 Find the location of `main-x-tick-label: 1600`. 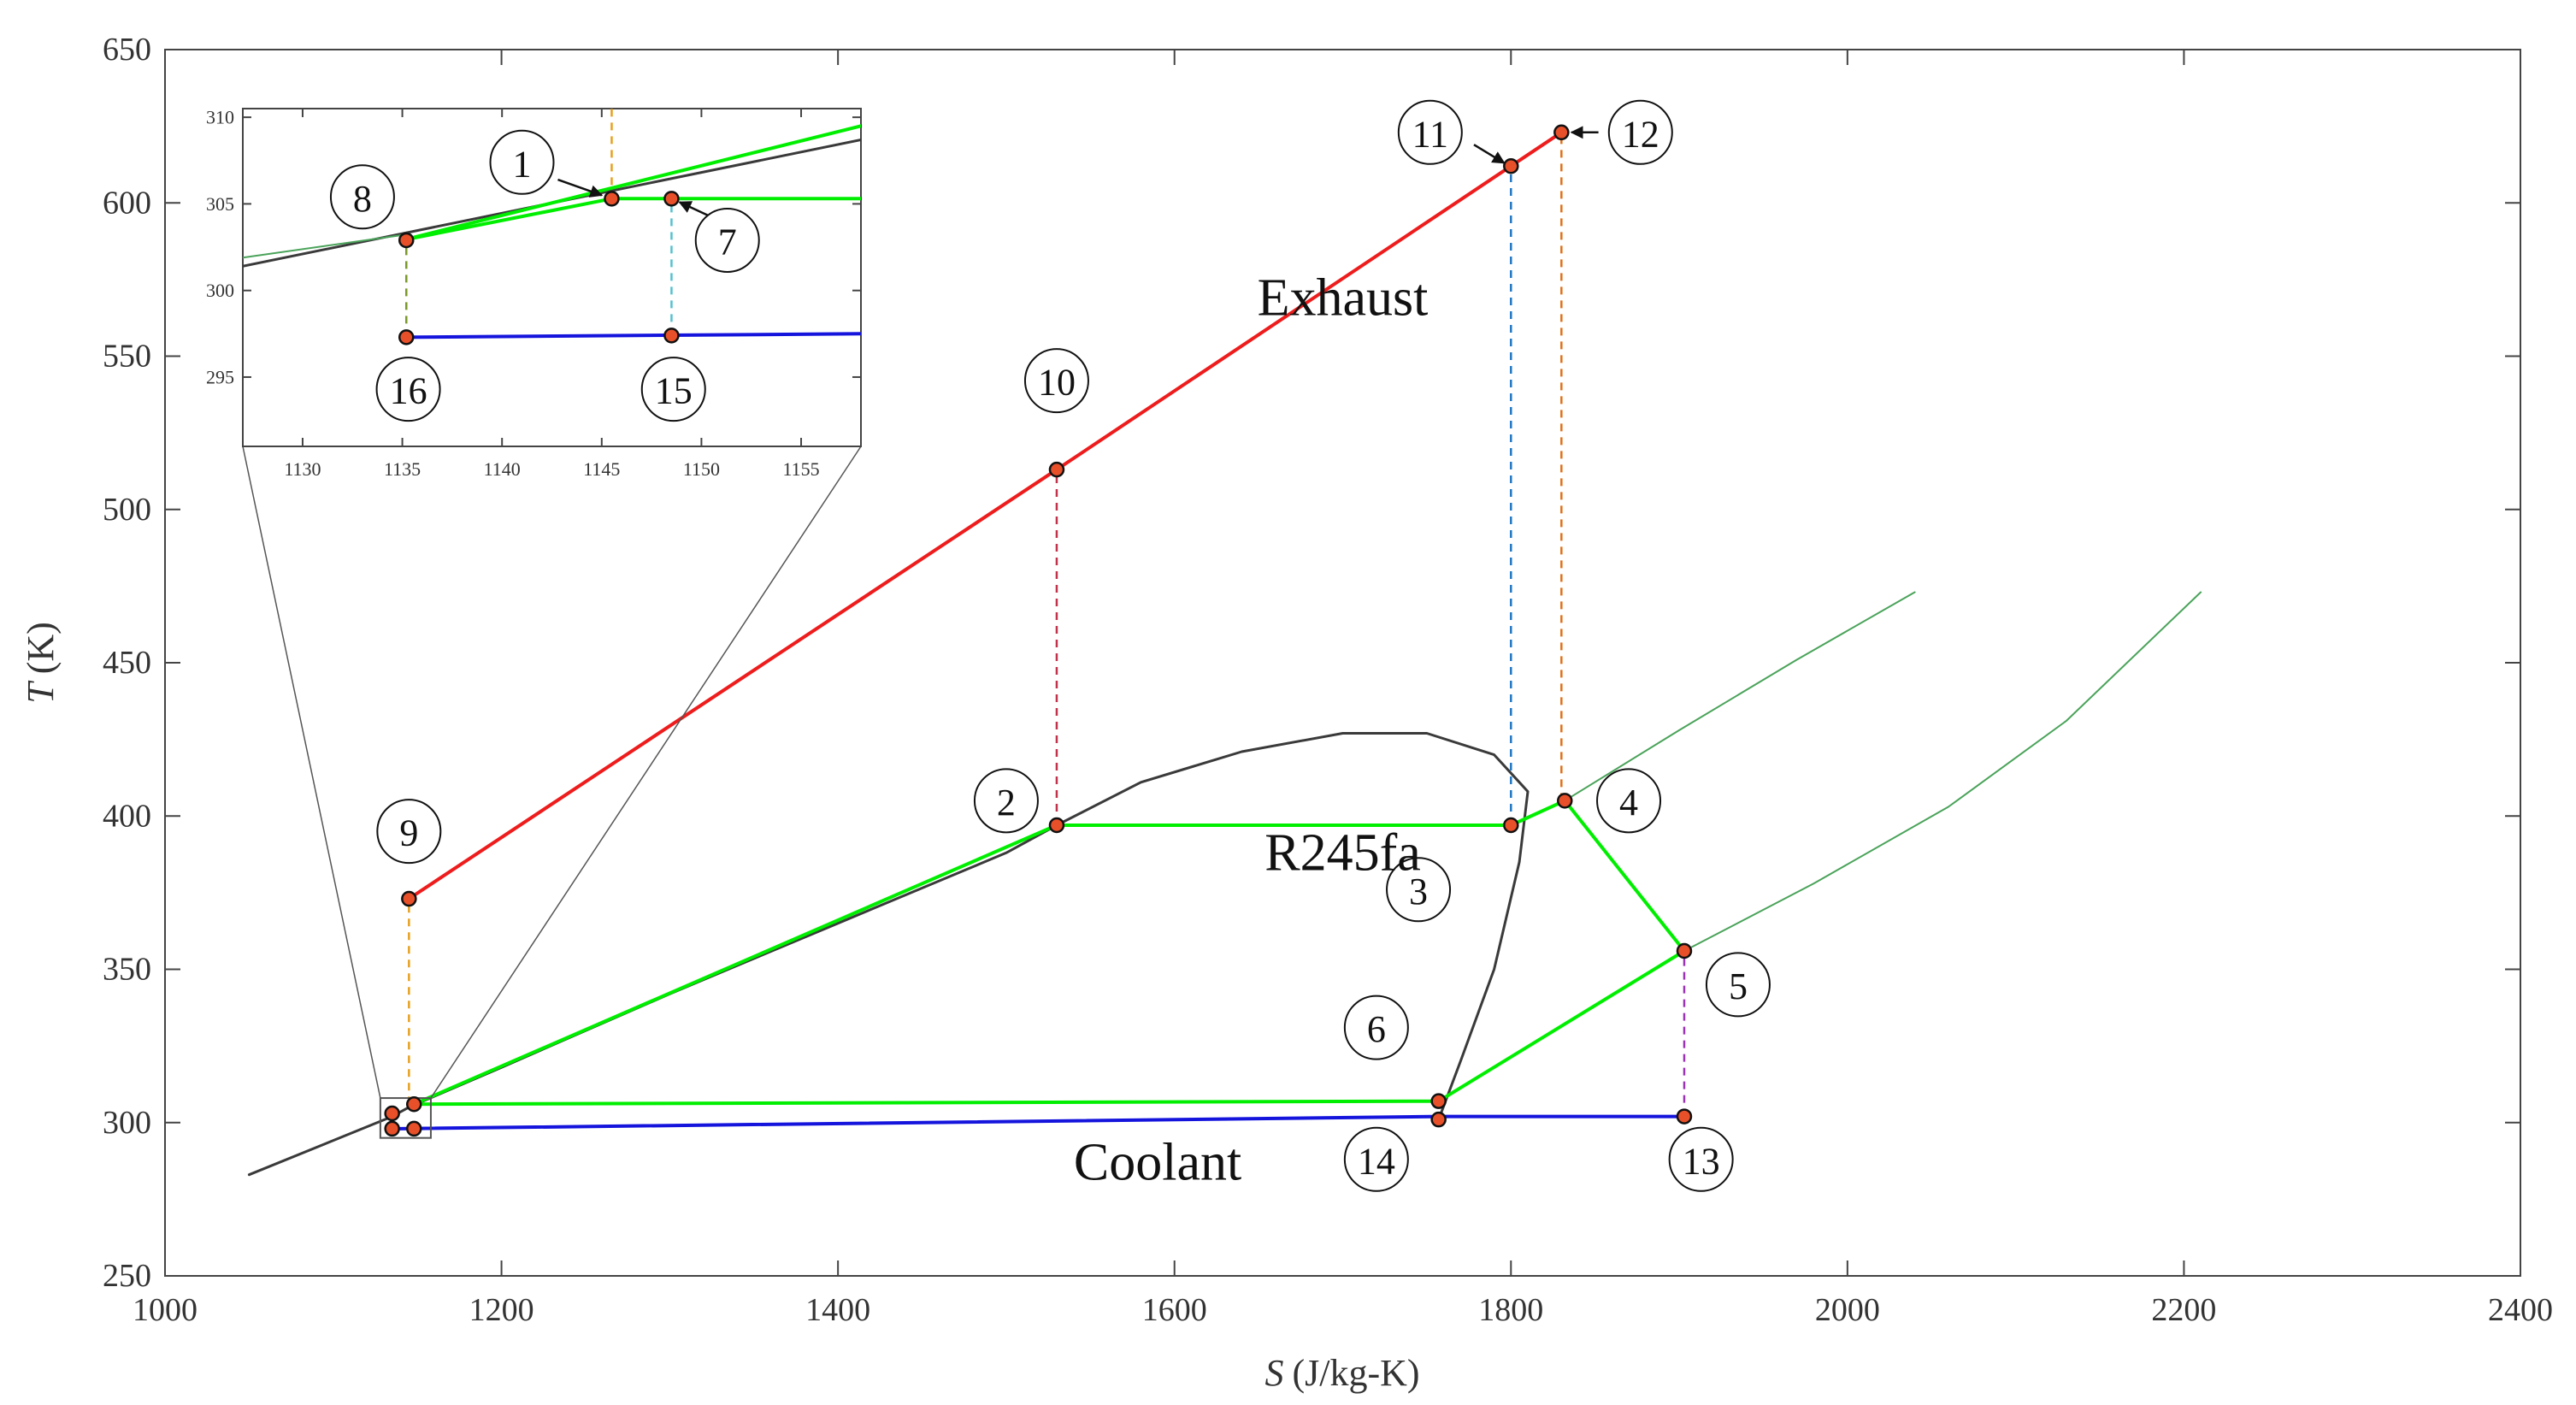

main-x-tick-label: 1600 is located at coordinates (1174, 1310).